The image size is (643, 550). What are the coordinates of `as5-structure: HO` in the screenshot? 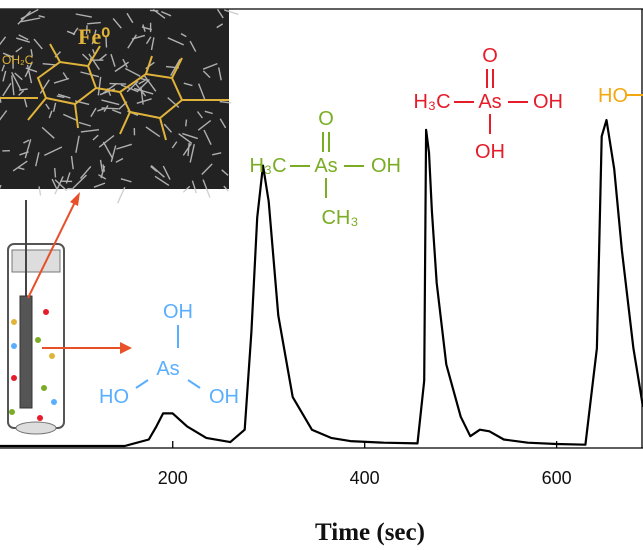 It's located at (620, 96).